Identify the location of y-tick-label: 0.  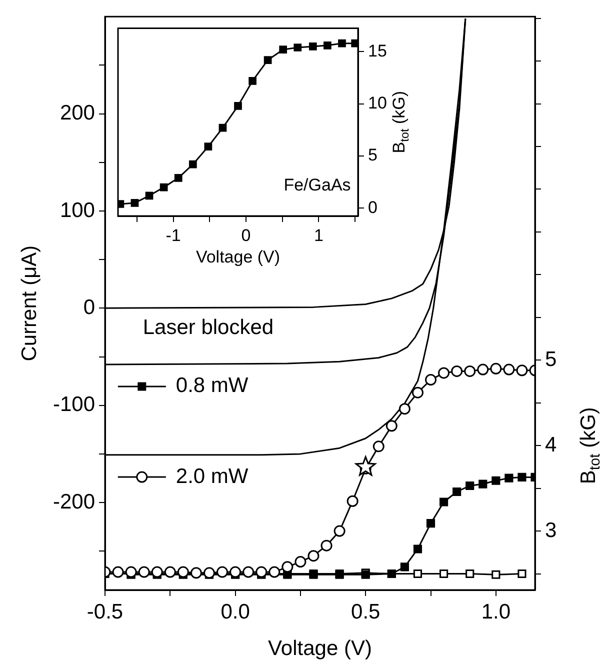
(89, 307).